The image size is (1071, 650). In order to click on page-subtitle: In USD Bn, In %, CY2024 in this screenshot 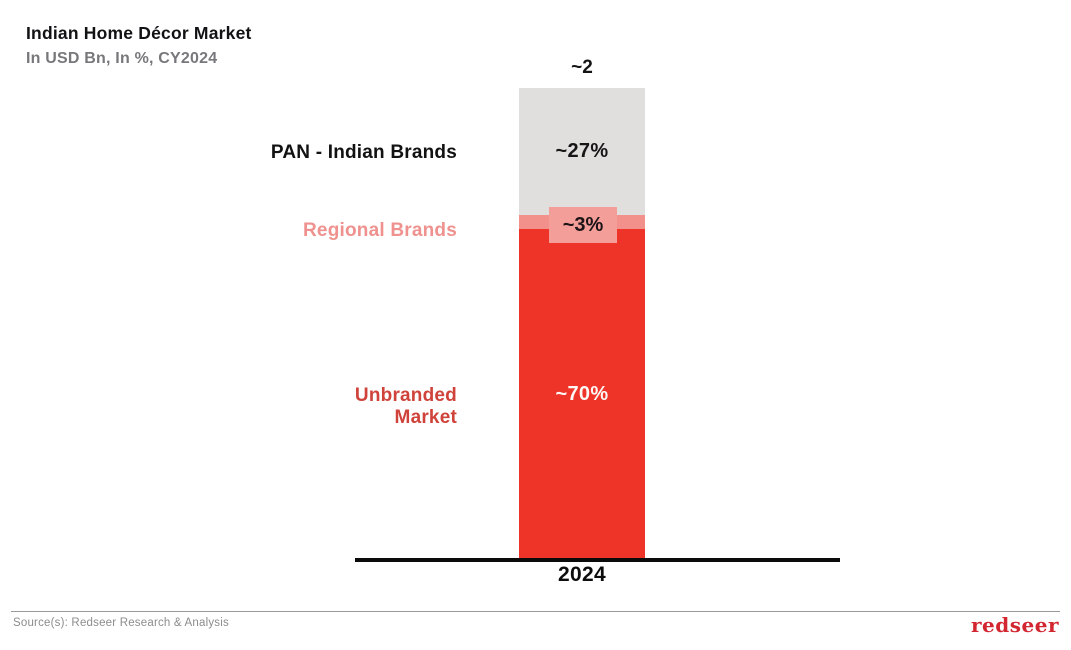, I will do `click(122, 58)`.